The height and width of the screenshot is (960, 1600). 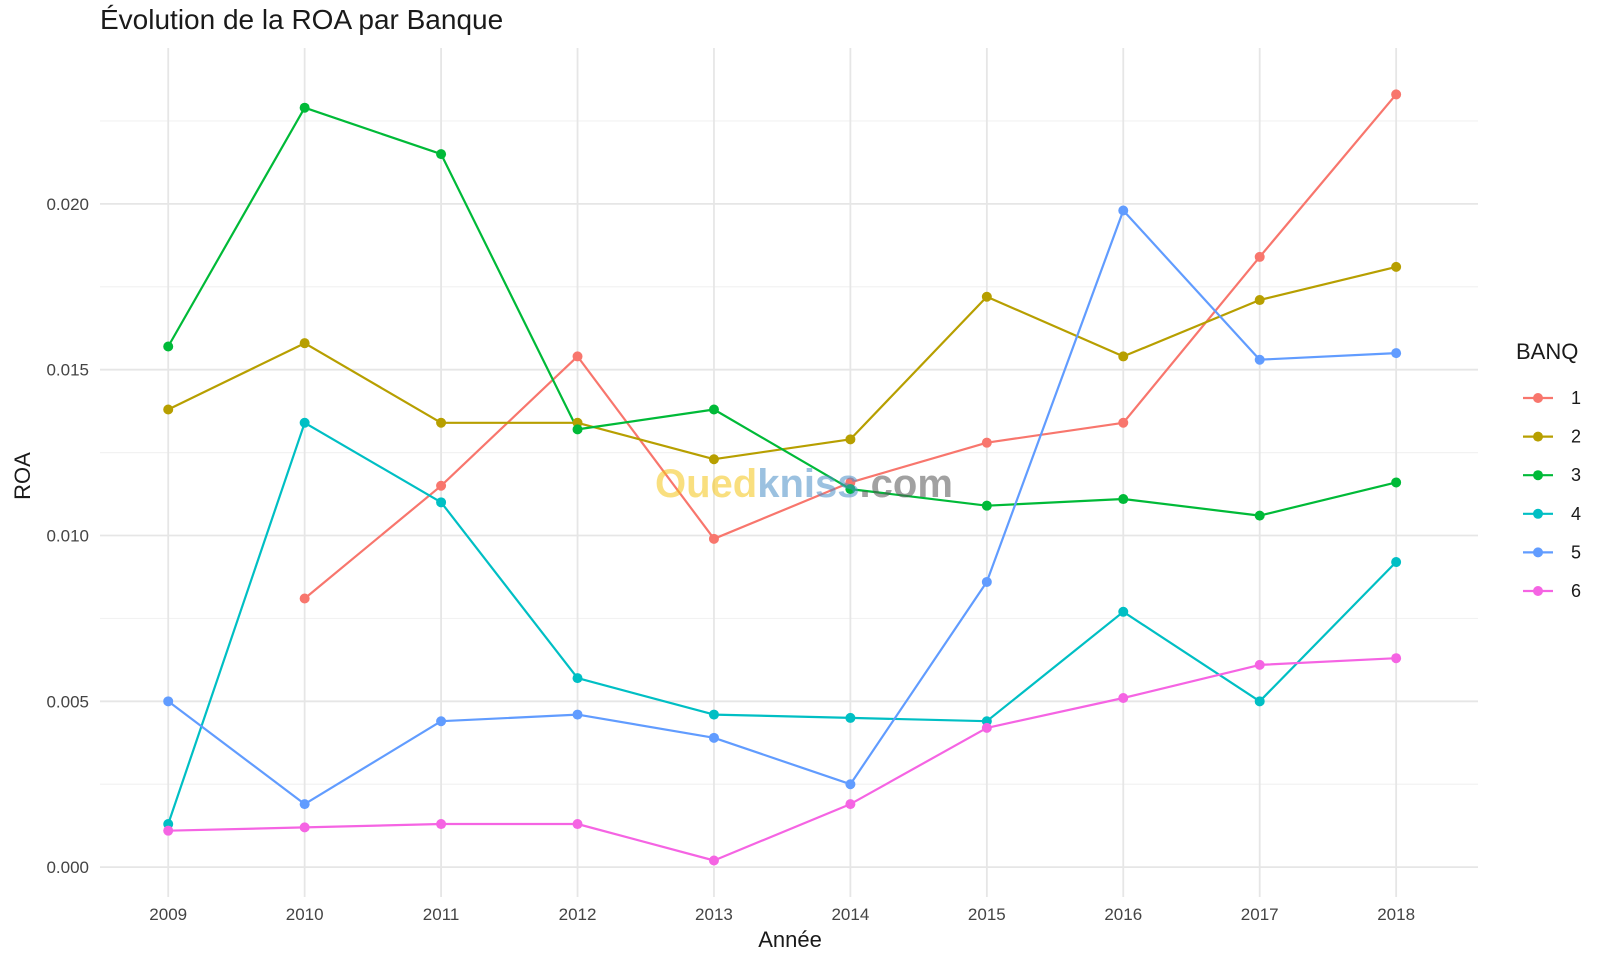 What do you see at coordinates (67, 536) in the screenshot?
I see `y-axis-ticks: 0.000 0.005 0.010 0.015 0.020` at bounding box center [67, 536].